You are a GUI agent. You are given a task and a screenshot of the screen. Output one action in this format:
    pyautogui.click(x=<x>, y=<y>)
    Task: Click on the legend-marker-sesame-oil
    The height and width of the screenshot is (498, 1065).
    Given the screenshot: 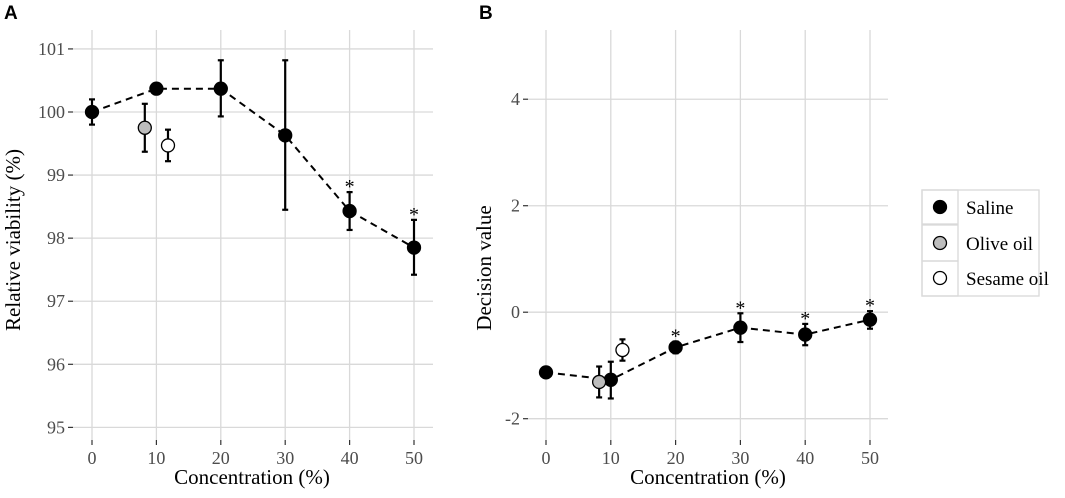 What is the action you would take?
    pyautogui.click(x=940, y=278)
    